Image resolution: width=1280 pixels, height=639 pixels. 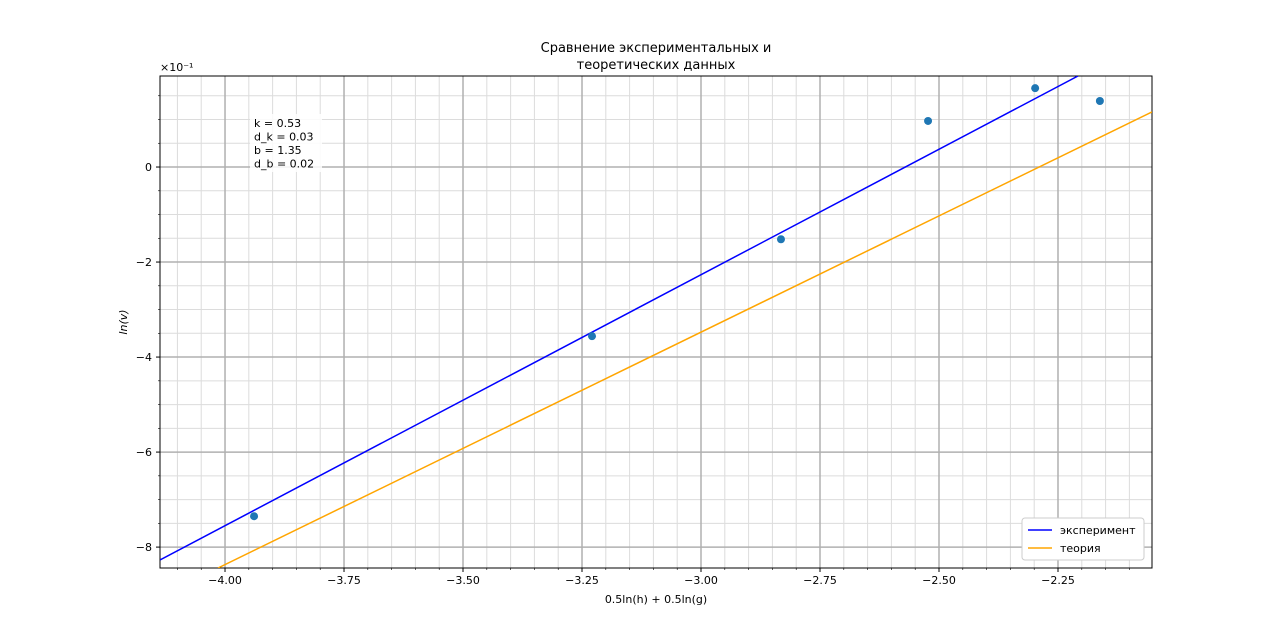 What do you see at coordinates (144, 452) in the screenshot?
I see `y-tick-label: −6` at bounding box center [144, 452].